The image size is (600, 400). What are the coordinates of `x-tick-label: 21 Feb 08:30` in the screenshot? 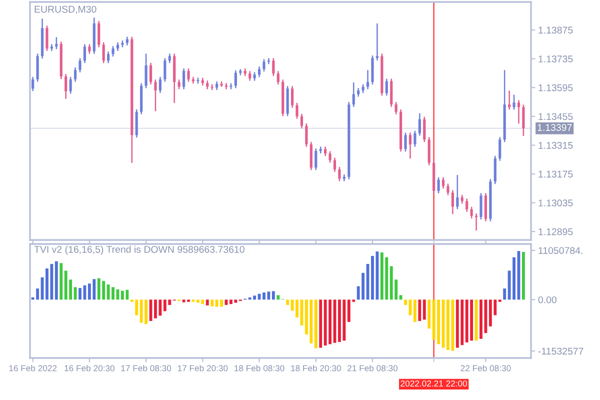 It's located at (373, 368).